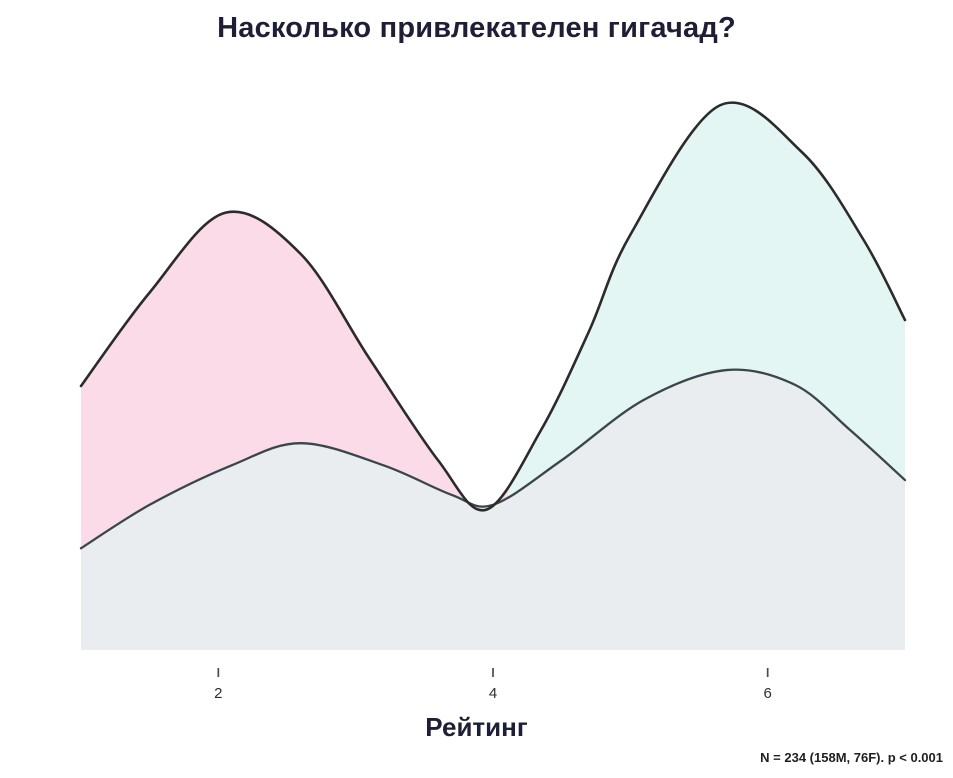 The height and width of the screenshot is (778, 953). Describe the element at coordinates (476, 727) in the screenshot. I see `x-axis-label: Рейтинг` at that location.